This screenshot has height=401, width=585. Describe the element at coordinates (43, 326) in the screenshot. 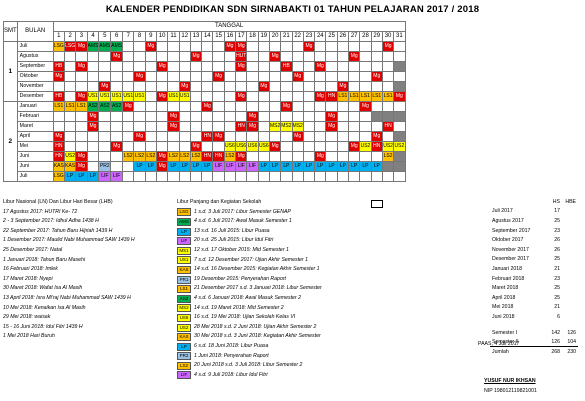

I see `national-holiday-item: 15 - 16 Juni 2018: Idul Fitri 1439 H` at that location.